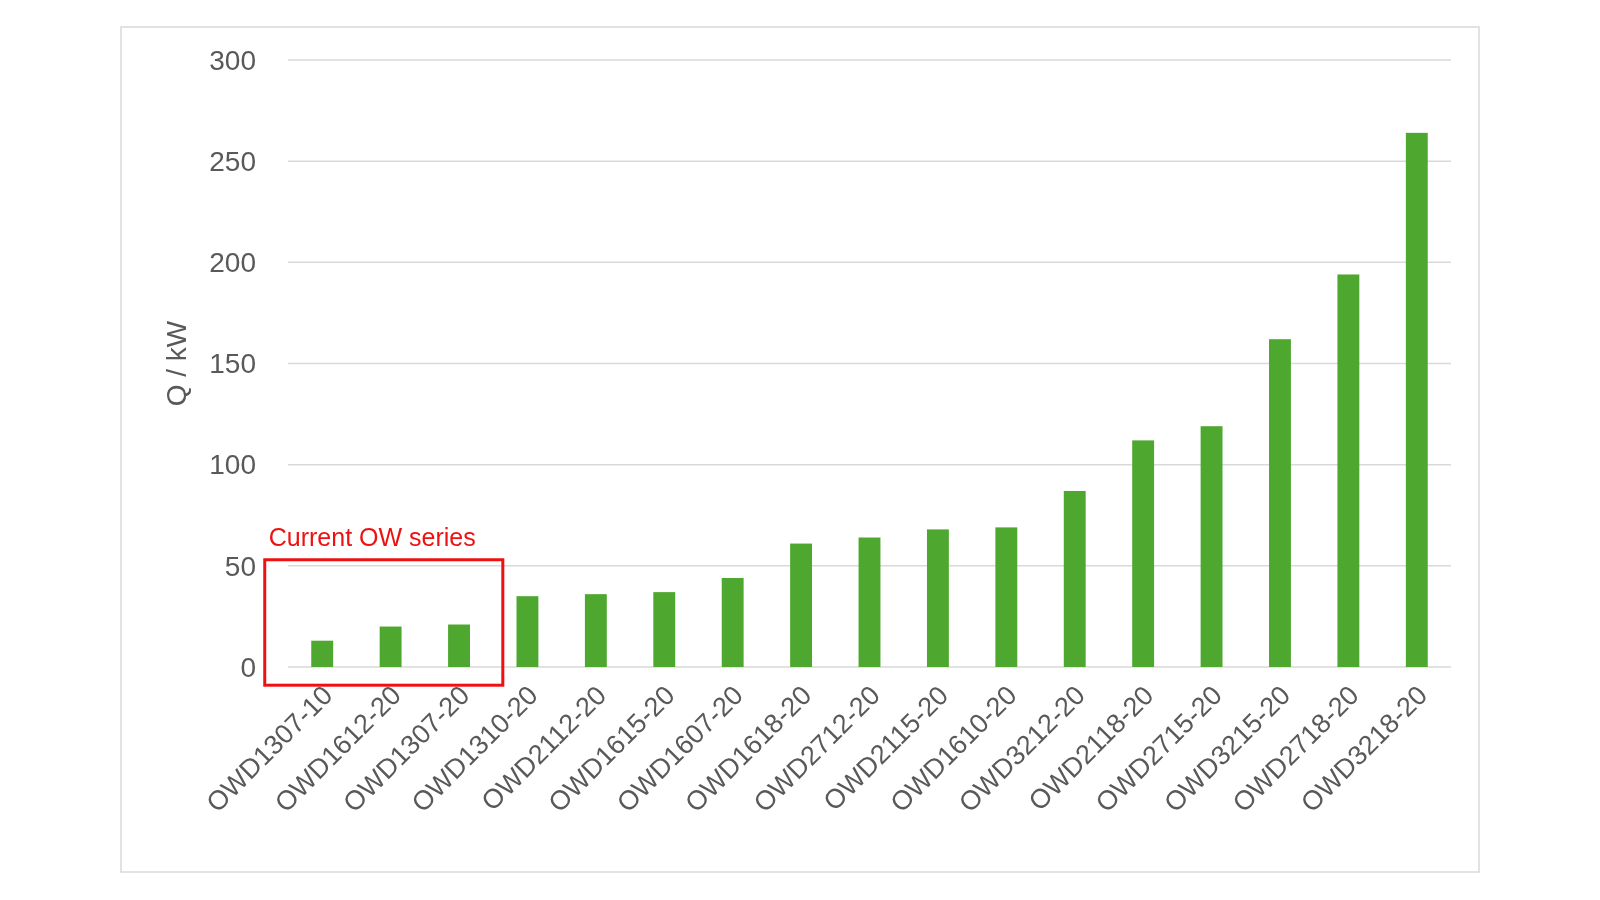 This screenshot has height=900, width=1600. I want to click on y-axis-title: Q / kW, so click(176, 363).